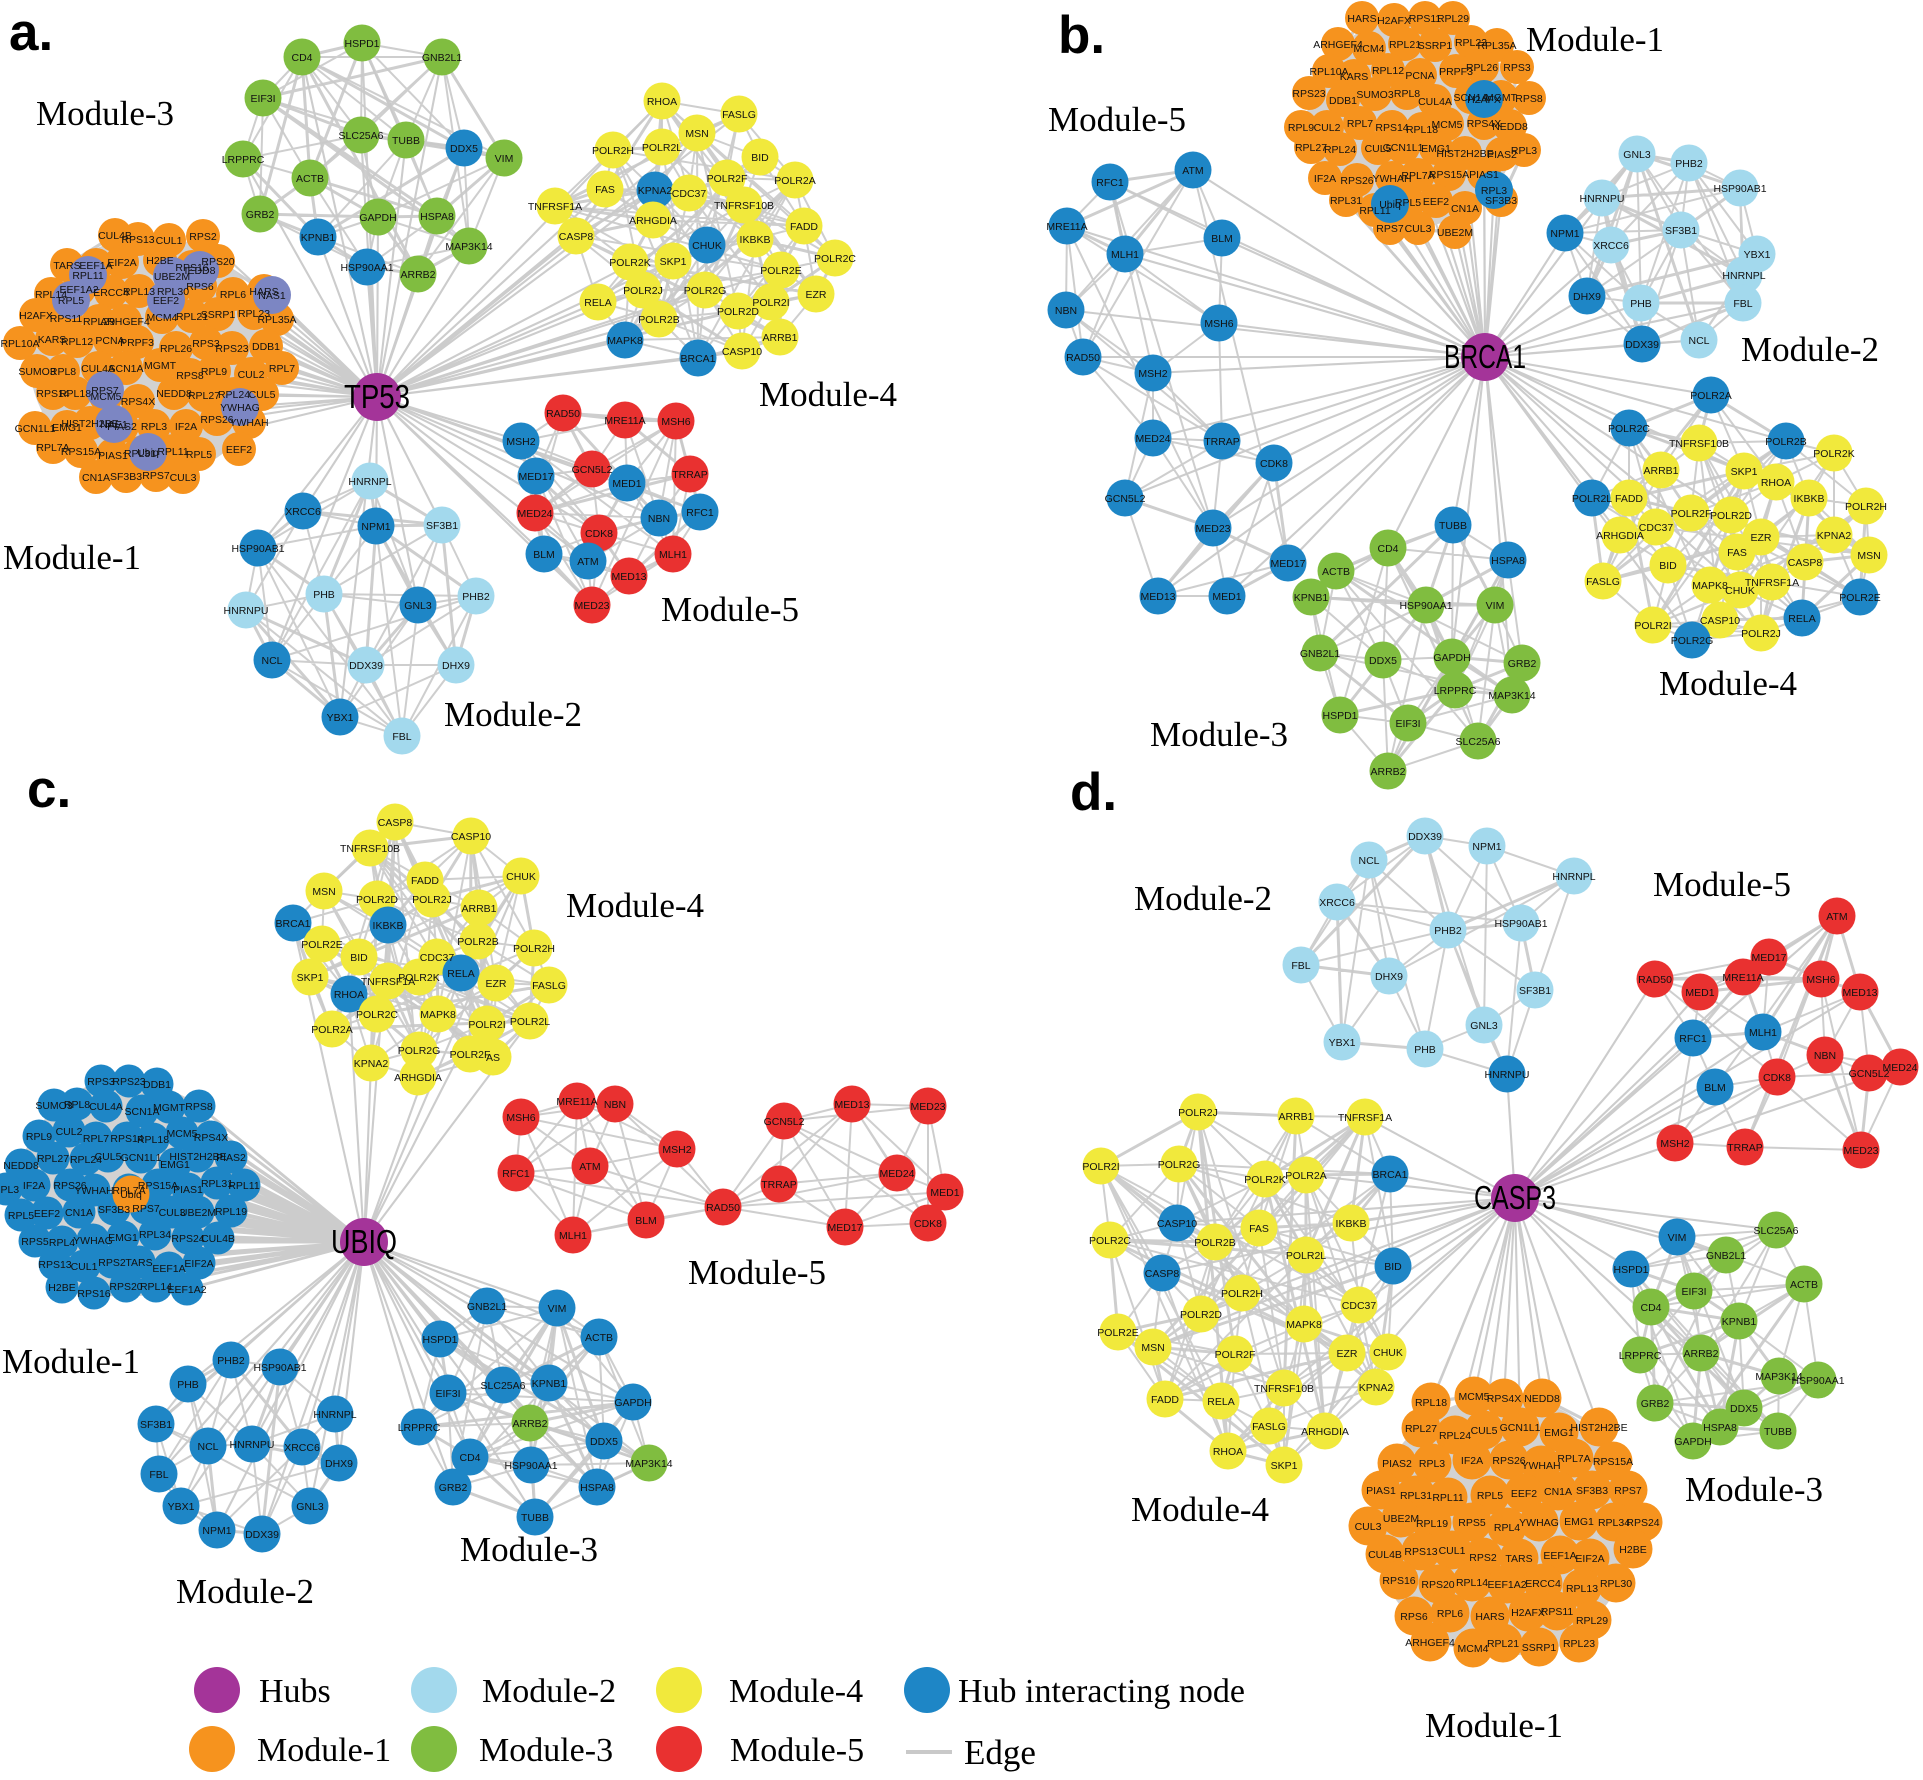  I want to click on svg-text: NBN, so click(615, 1105).